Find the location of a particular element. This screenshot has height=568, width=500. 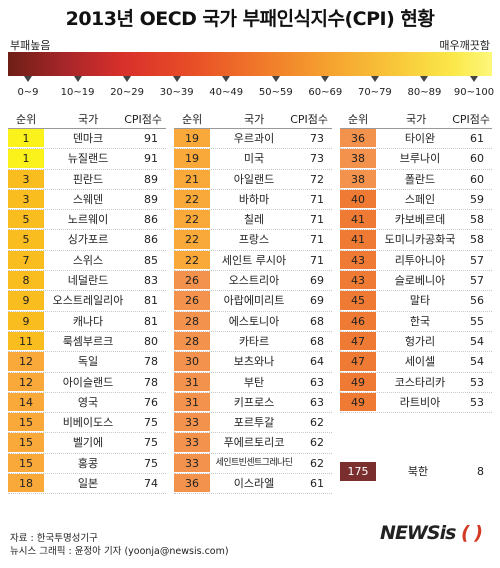

credit-text: 뉴시스 그래픽 : 윤정아 기자 (yoonja@newsis.com) is located at coordinates (119, 551).